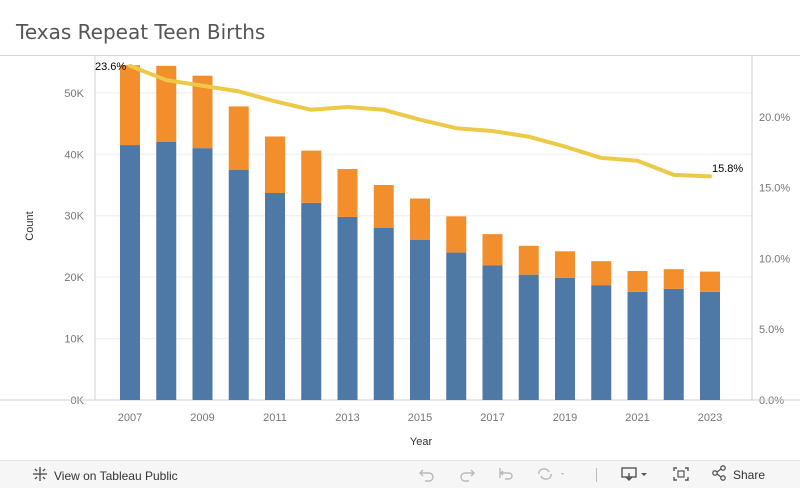 The width and height of the screenshot is (800, 488). What do you see at coordinates (347, 418) in the screenshot?
I see `x-tick-label: 2013` at bounding box center [347, 418].